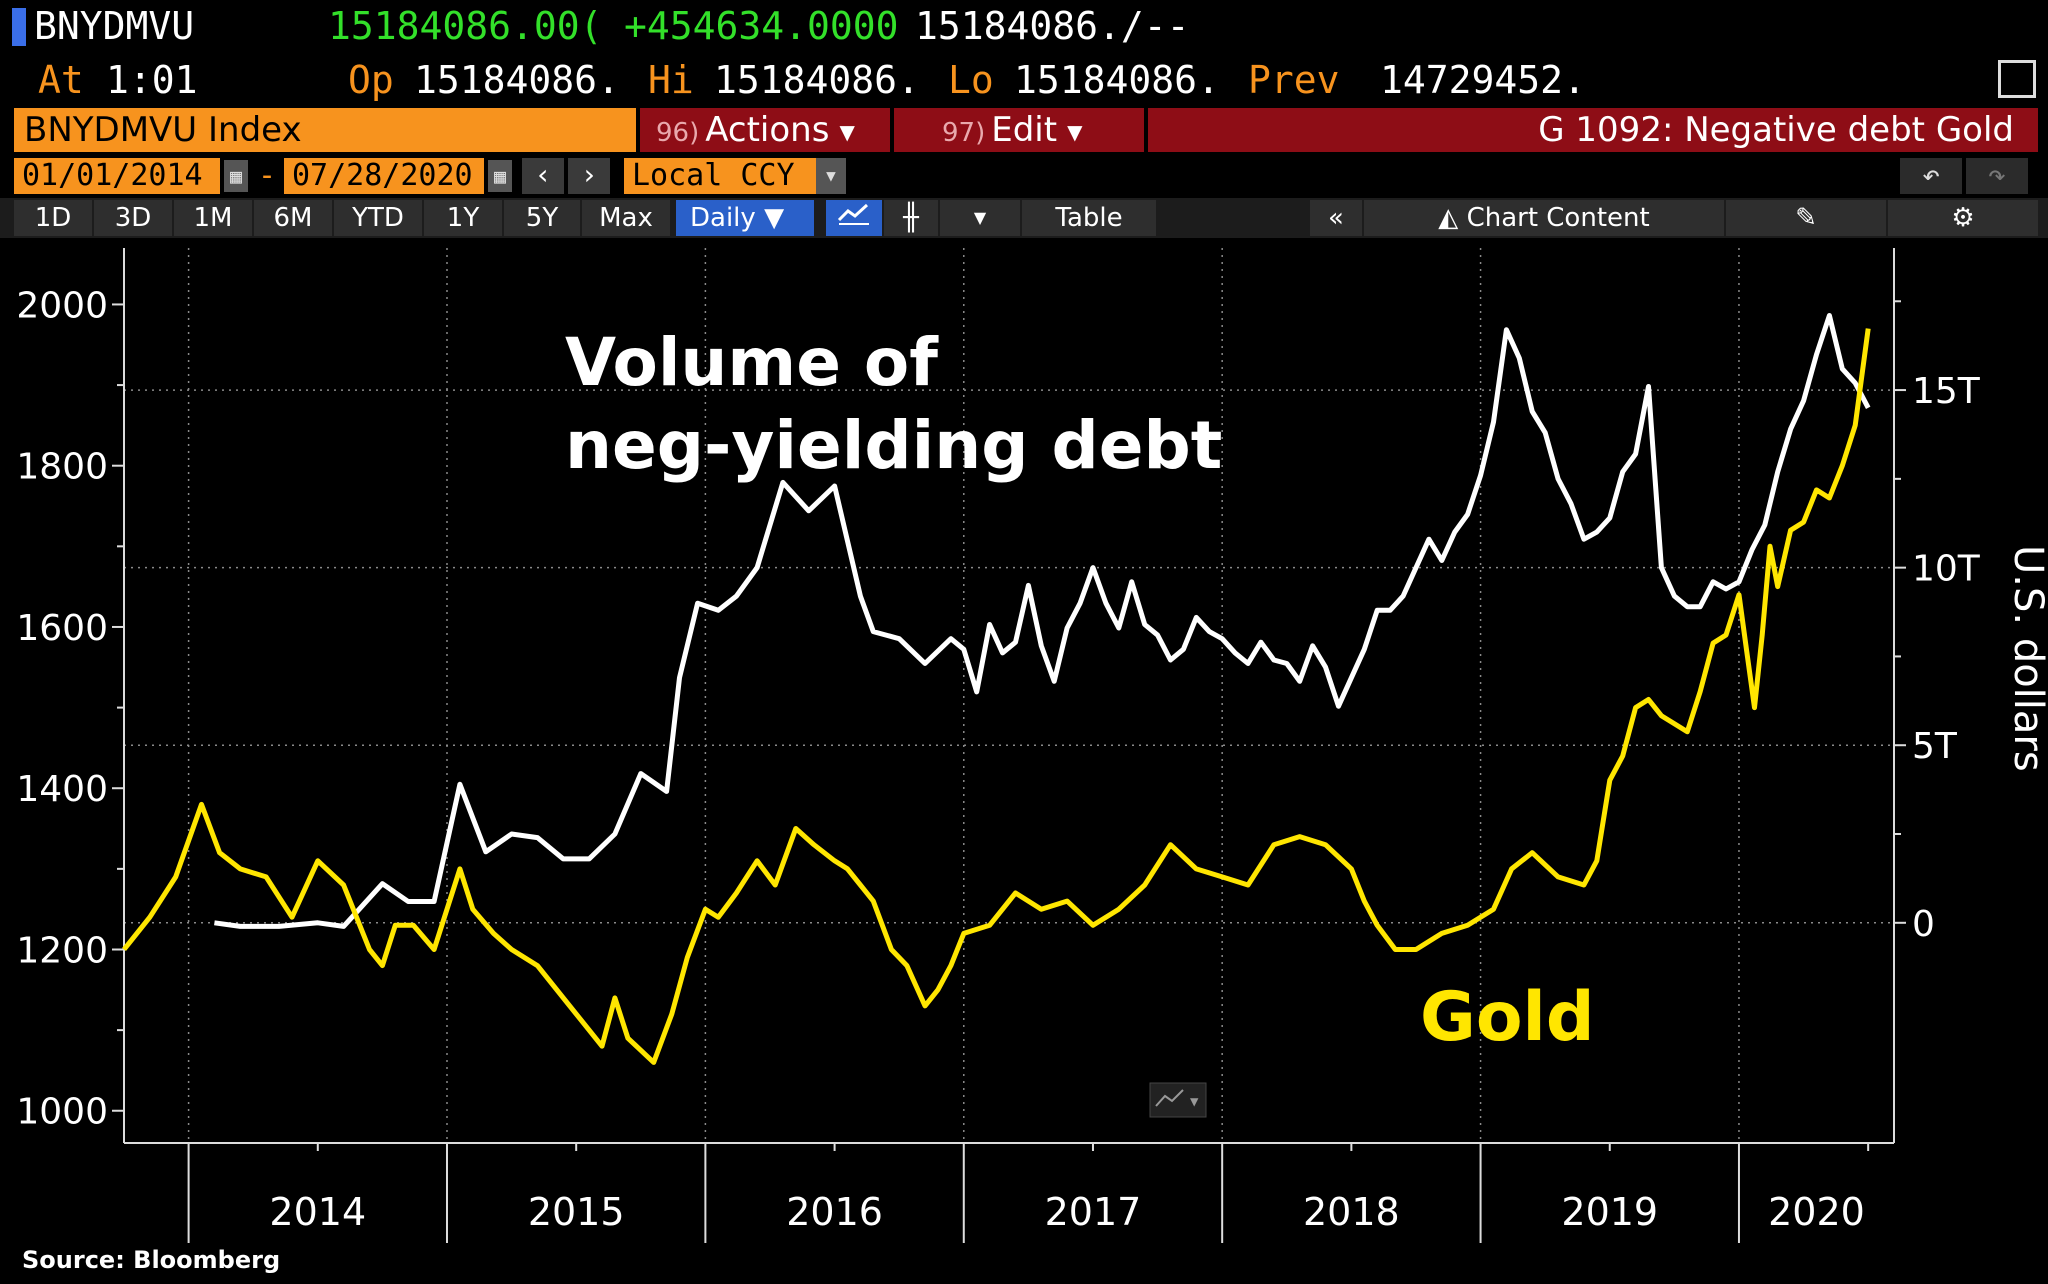 The width and height of the screenshot is (2048, 1284). What do you see at coordinates (761, 26) in the screenshot?
I see `price-change: +454634.0000` at bounding box center [761, 26].